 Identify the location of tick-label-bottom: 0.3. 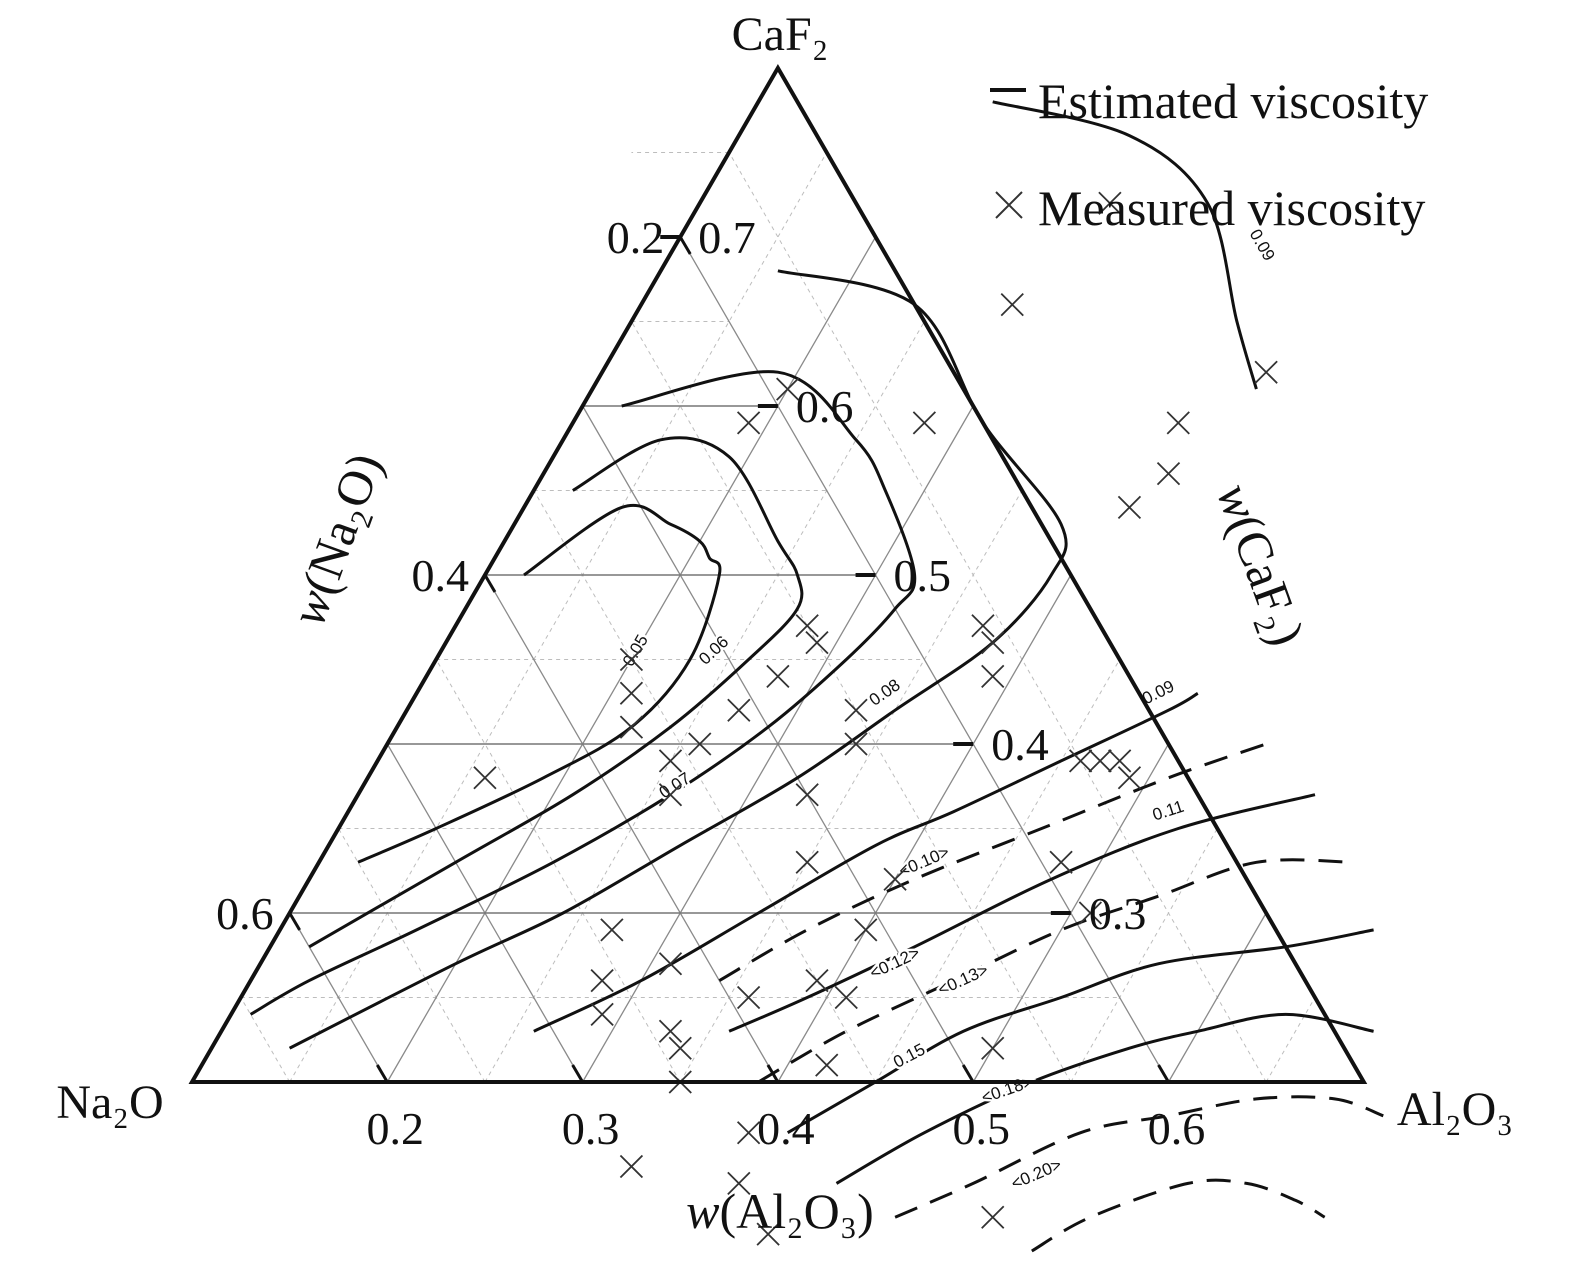
(591, 1128).